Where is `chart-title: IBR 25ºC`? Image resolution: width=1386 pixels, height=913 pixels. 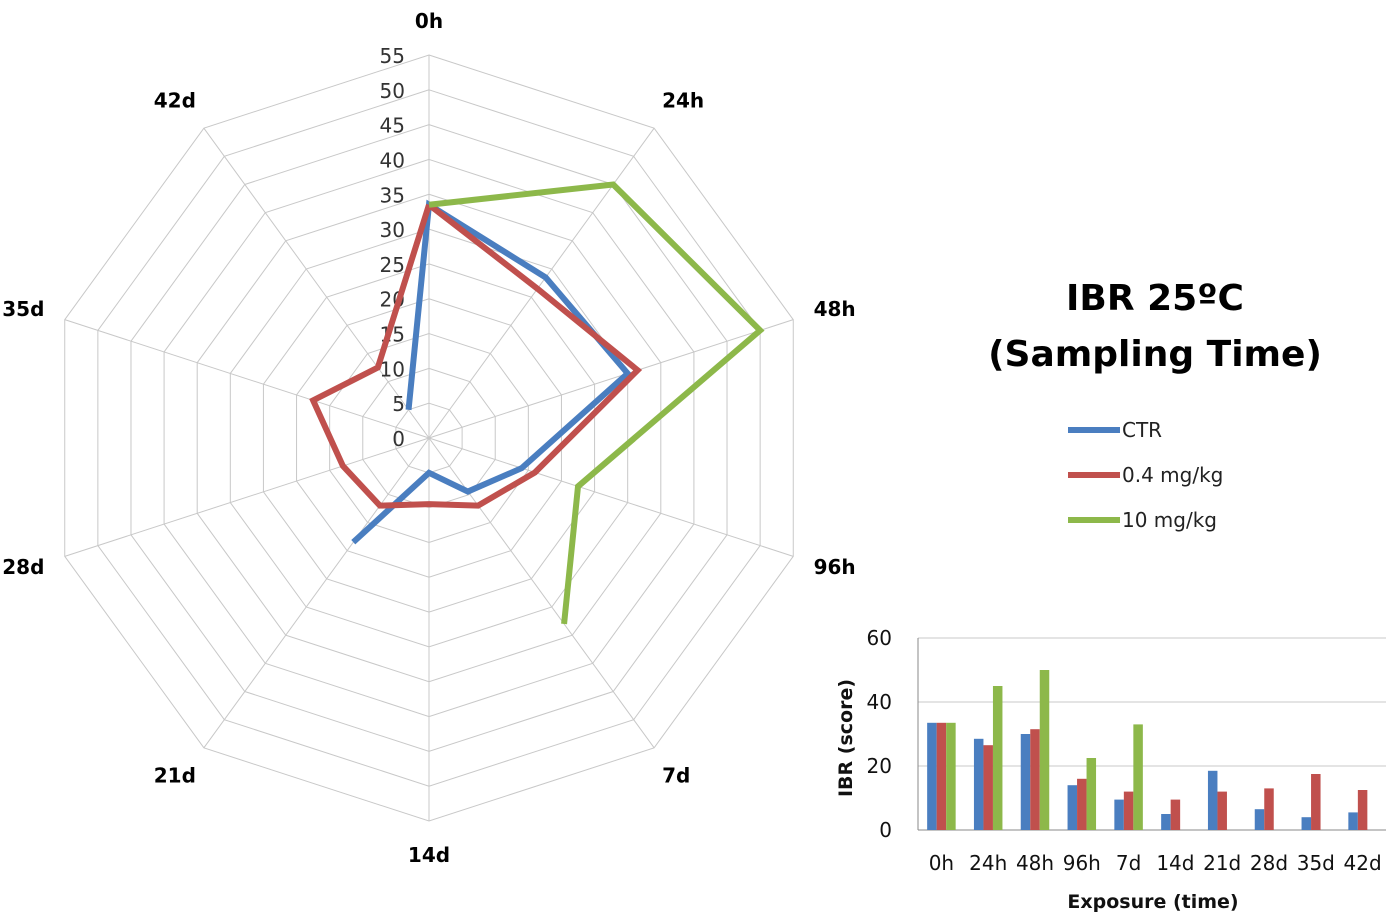 chart-title: IBR 25ºC is located at coordinates (1155, 298).